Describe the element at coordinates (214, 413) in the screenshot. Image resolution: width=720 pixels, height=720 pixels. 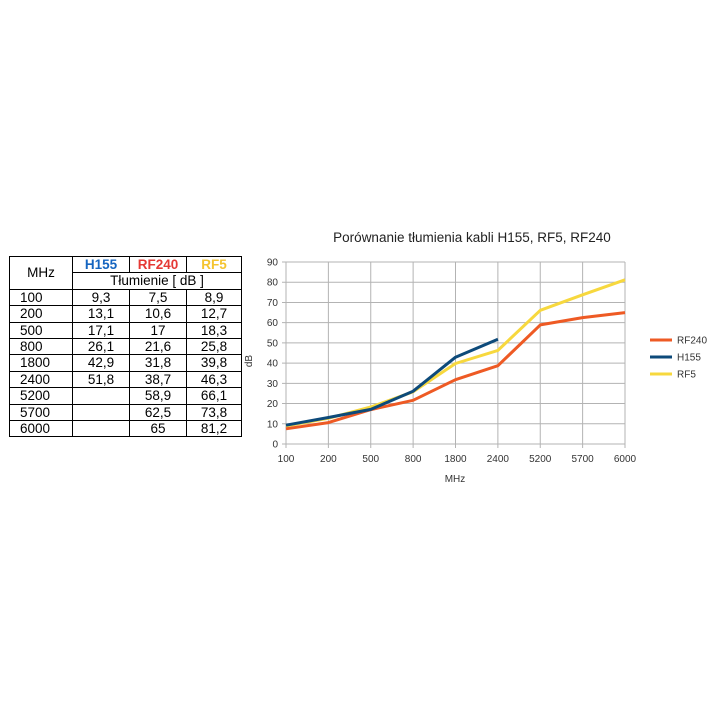
I see `table-cell-rf5: 73,8` at that location.